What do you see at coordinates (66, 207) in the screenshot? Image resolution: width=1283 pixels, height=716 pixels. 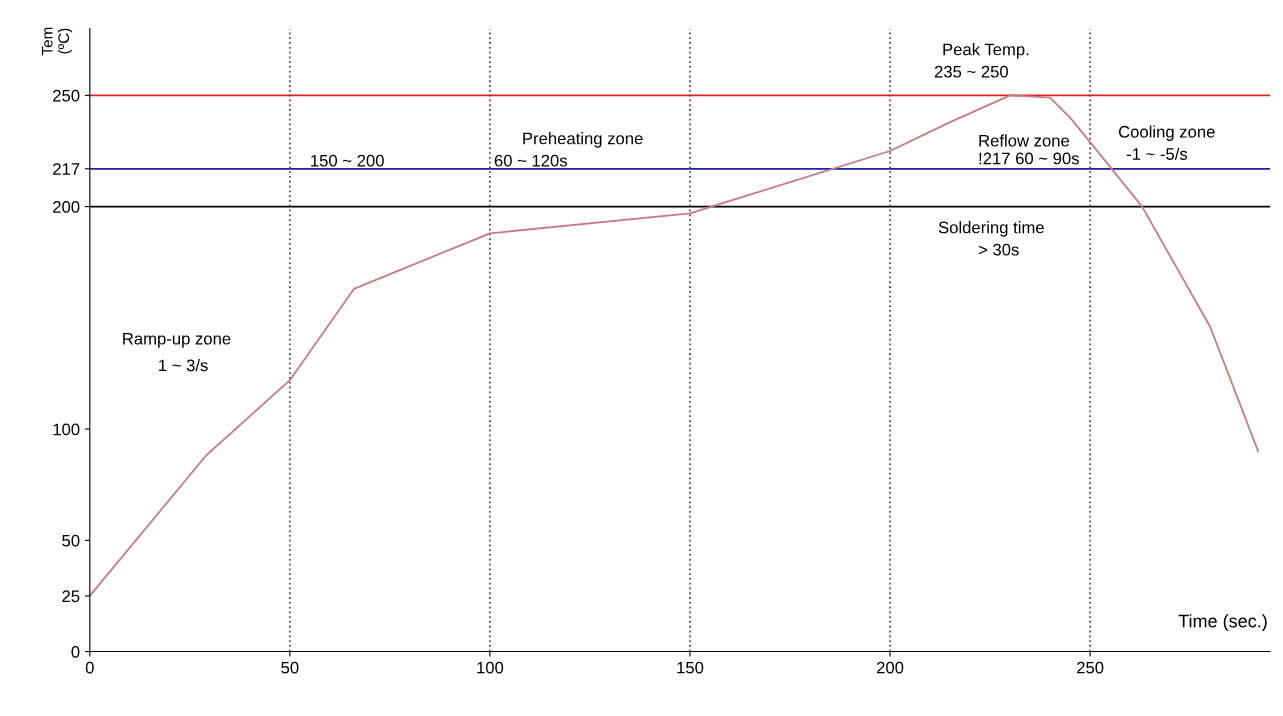 I see `y-tick-label: 200` at bounding box center [66, 207].